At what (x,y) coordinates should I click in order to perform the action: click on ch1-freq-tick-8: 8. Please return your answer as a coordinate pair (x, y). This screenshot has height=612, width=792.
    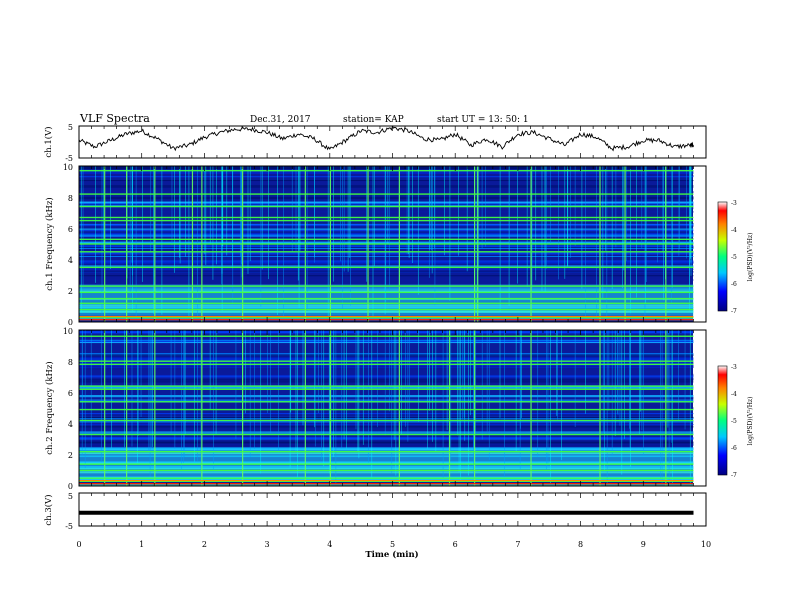
    Looking at the image, I should click on (70, 198).